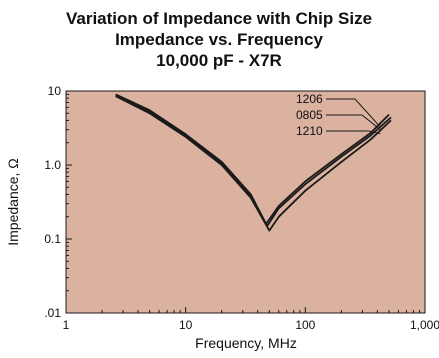 This screenshot has height=358, width=439. I want to click on x-tick-label: 100, so click(305, 325).